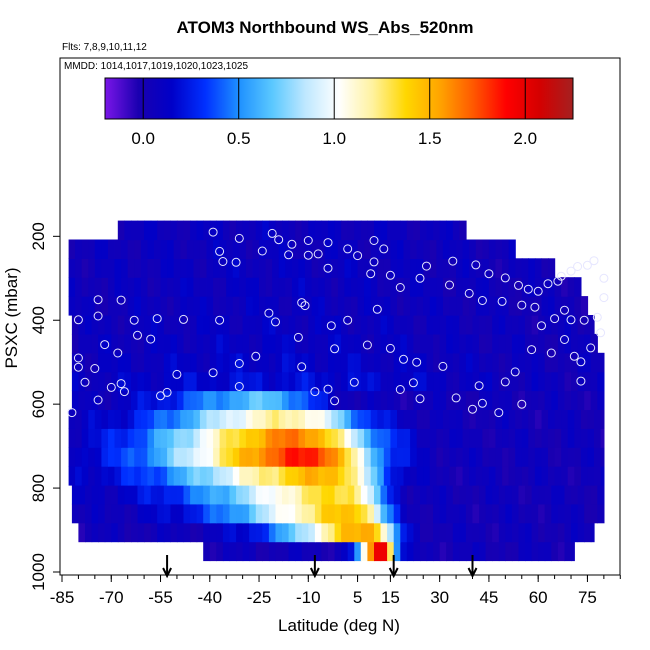  What do you see at coordinates (538, 597) in the screenshot?
I see `x-tick-label: 60` at bounding box center [538, 597].